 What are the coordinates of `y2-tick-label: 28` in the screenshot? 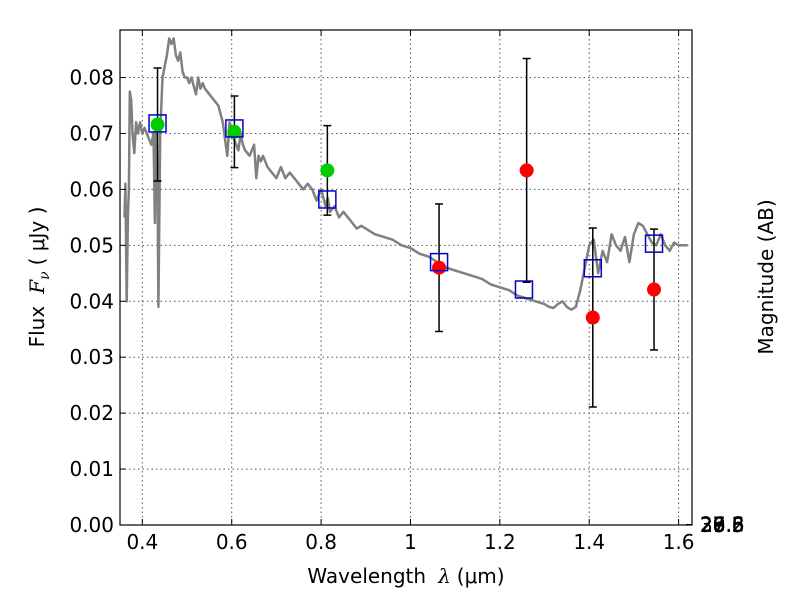 It's located at (712, 525).